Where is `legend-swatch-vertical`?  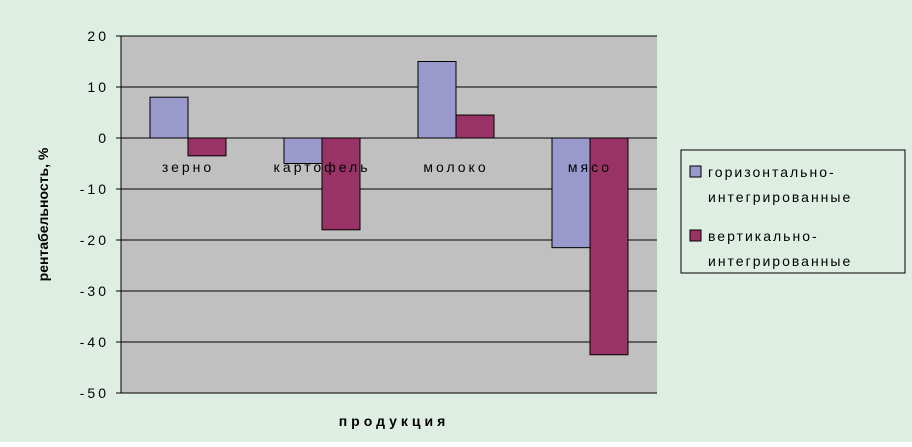 legend-swatch-vertical is located at coordinates (695, 235).